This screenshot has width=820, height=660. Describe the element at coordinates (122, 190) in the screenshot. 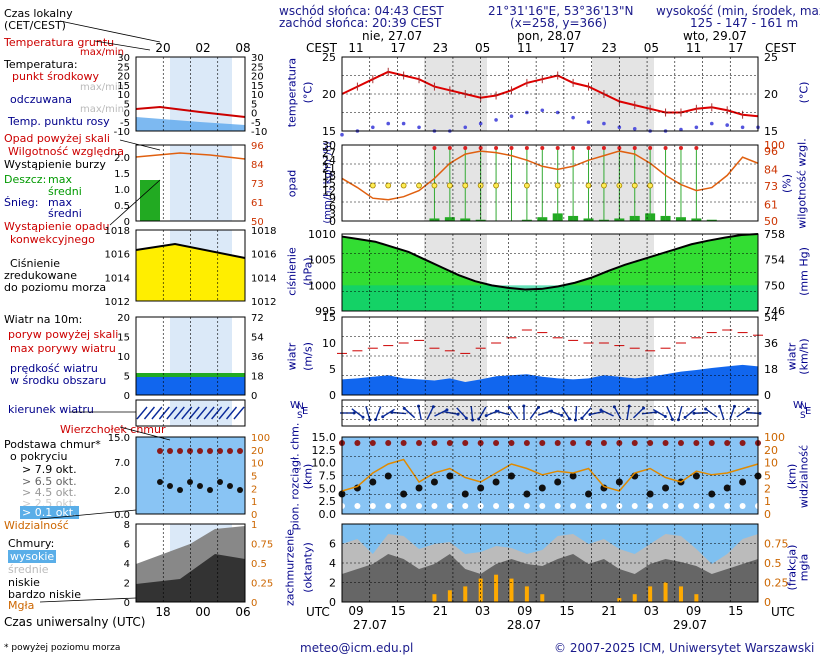

I see `mini-precip-tick: 1.0` at that location.